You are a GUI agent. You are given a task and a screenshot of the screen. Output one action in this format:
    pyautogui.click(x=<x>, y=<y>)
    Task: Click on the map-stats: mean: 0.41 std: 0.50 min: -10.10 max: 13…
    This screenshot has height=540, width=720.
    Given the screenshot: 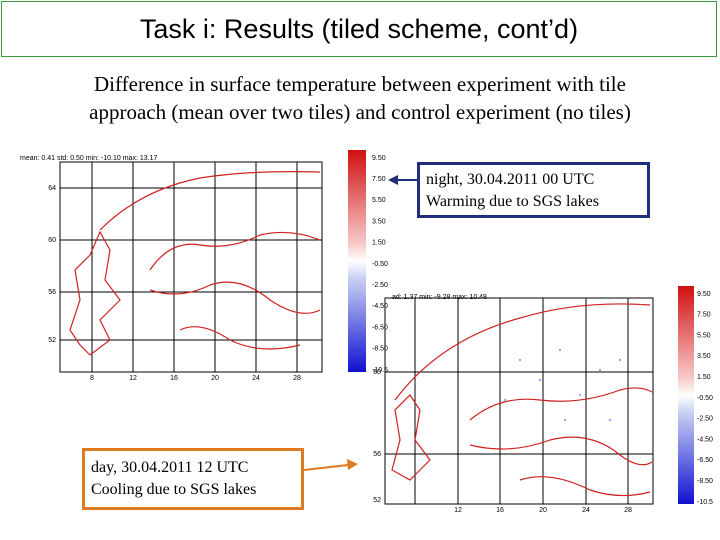 What is the action you would take?
    pyautogui.click(x=88, y=158)
    